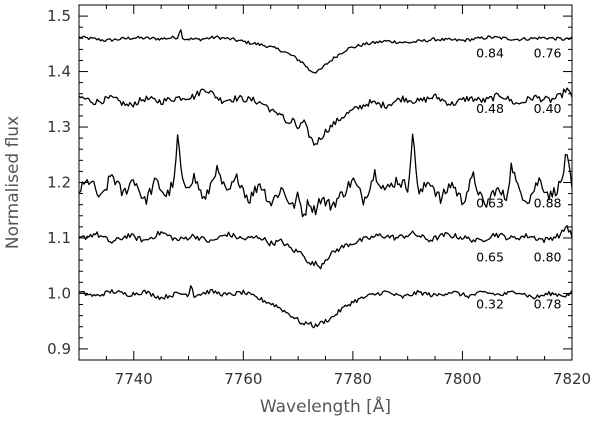 This screenshot has width=600, height=421. Describe the element at coordinates (59, 293) in the screenshot. I see `y-tick-label: 1.0` at that location.